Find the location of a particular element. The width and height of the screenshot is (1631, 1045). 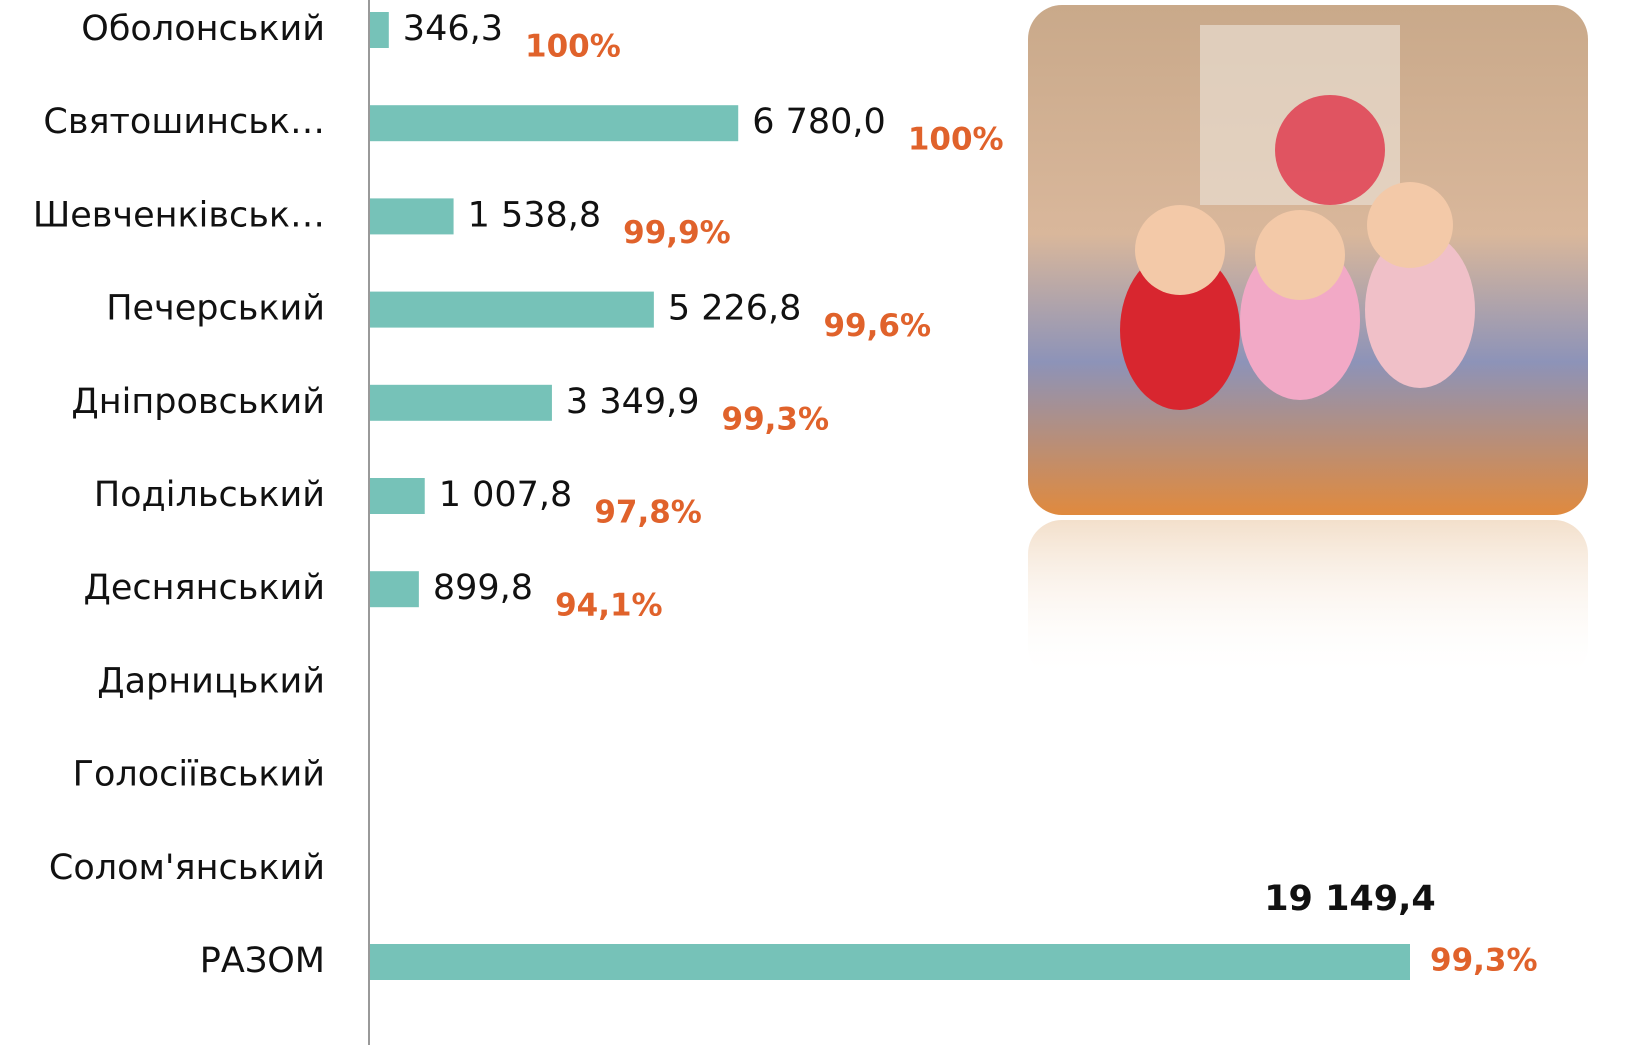

category-label: Деснянський is located at coordinates (204, 588).